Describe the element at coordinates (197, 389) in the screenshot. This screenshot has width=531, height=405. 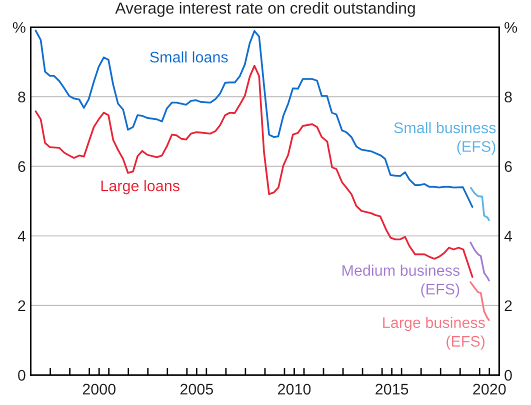
I see `x-tick-label: 2005` at that location.